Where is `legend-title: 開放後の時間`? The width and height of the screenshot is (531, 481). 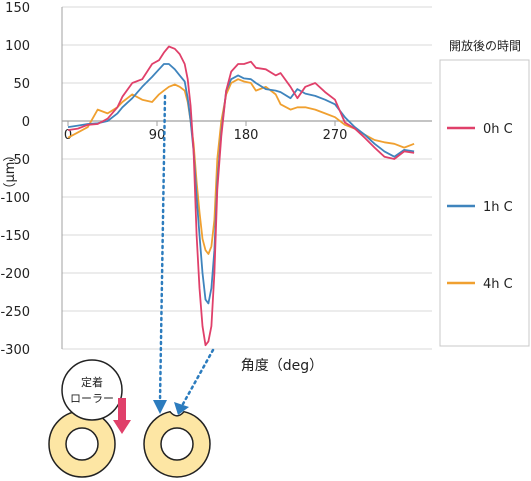
legend-title: 開放後の時間 is located at coordinates (485, 45).